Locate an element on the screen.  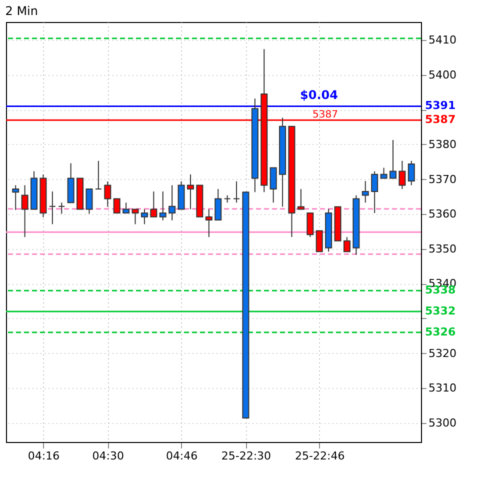
y-tick-label: 5320 is located at coordinates (442, 353).